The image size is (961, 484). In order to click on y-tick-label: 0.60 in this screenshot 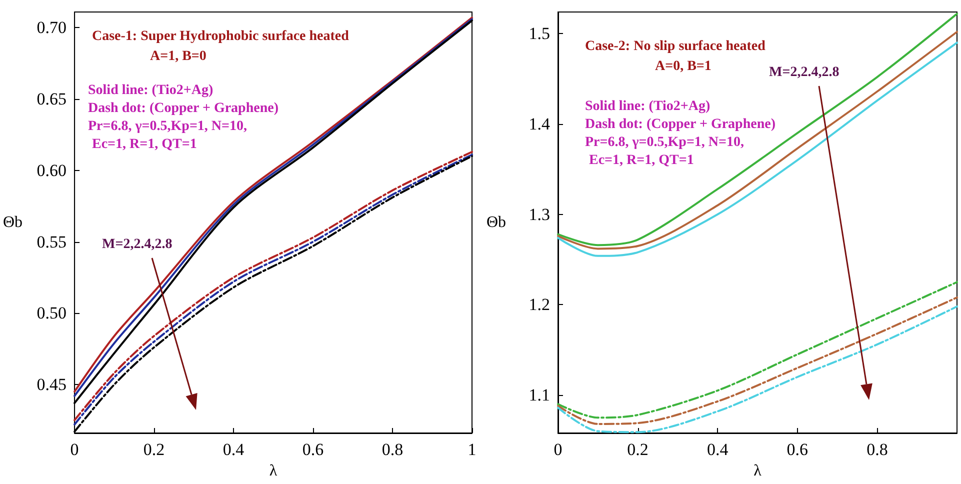, I will do `click(51, 170)`.